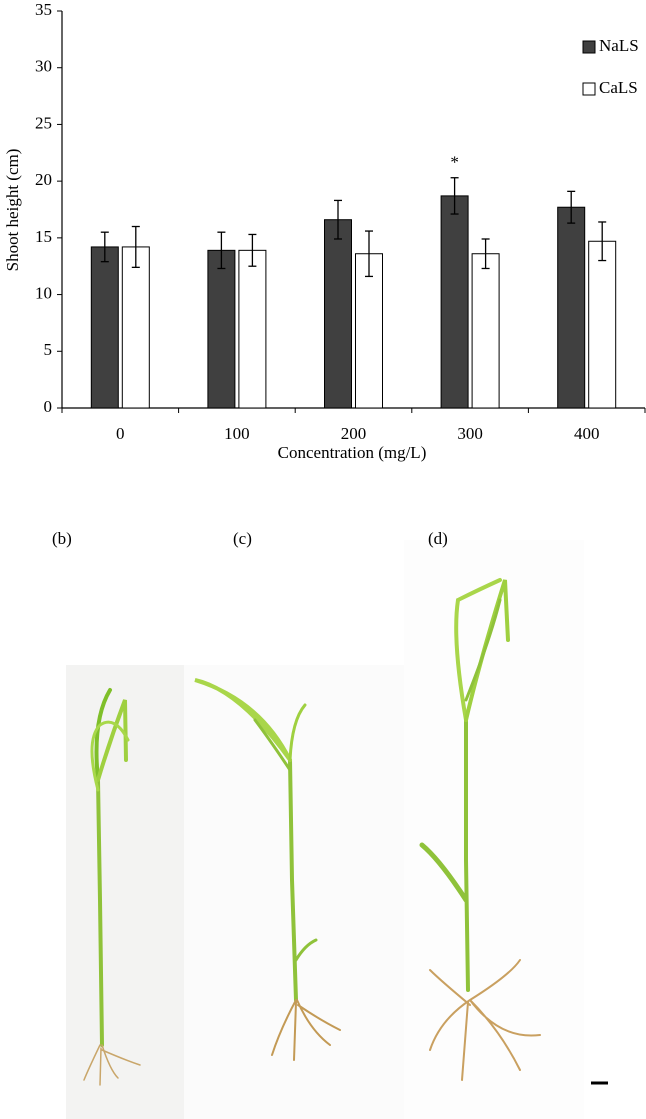 The image size is (646, 1119). I want to click on plant-d, so click(480, 829).